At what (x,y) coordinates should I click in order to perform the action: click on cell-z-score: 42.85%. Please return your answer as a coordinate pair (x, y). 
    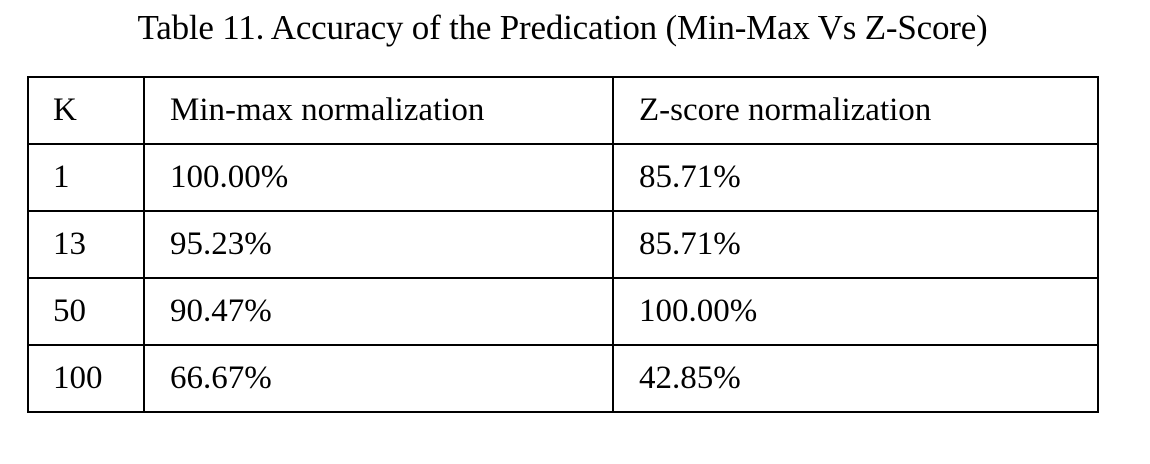
    Looking at the image, I should click on (855, 378).